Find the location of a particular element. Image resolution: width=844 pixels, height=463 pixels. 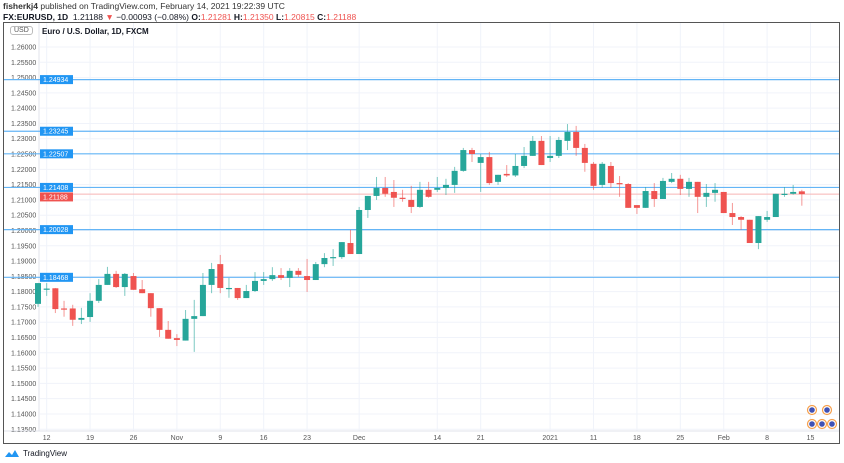

time-tick-label: 23 is located at coordinates (307, 438).